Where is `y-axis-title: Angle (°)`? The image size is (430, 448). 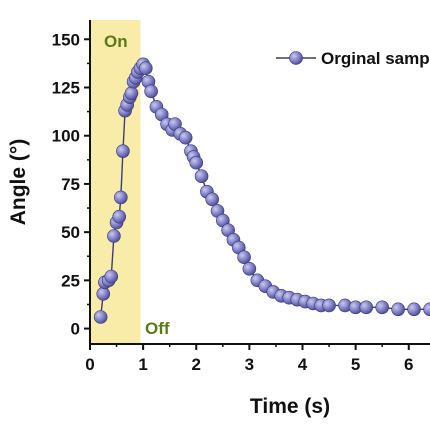
y-axis-title: Angle (°) is located at coordinates (18, 182).